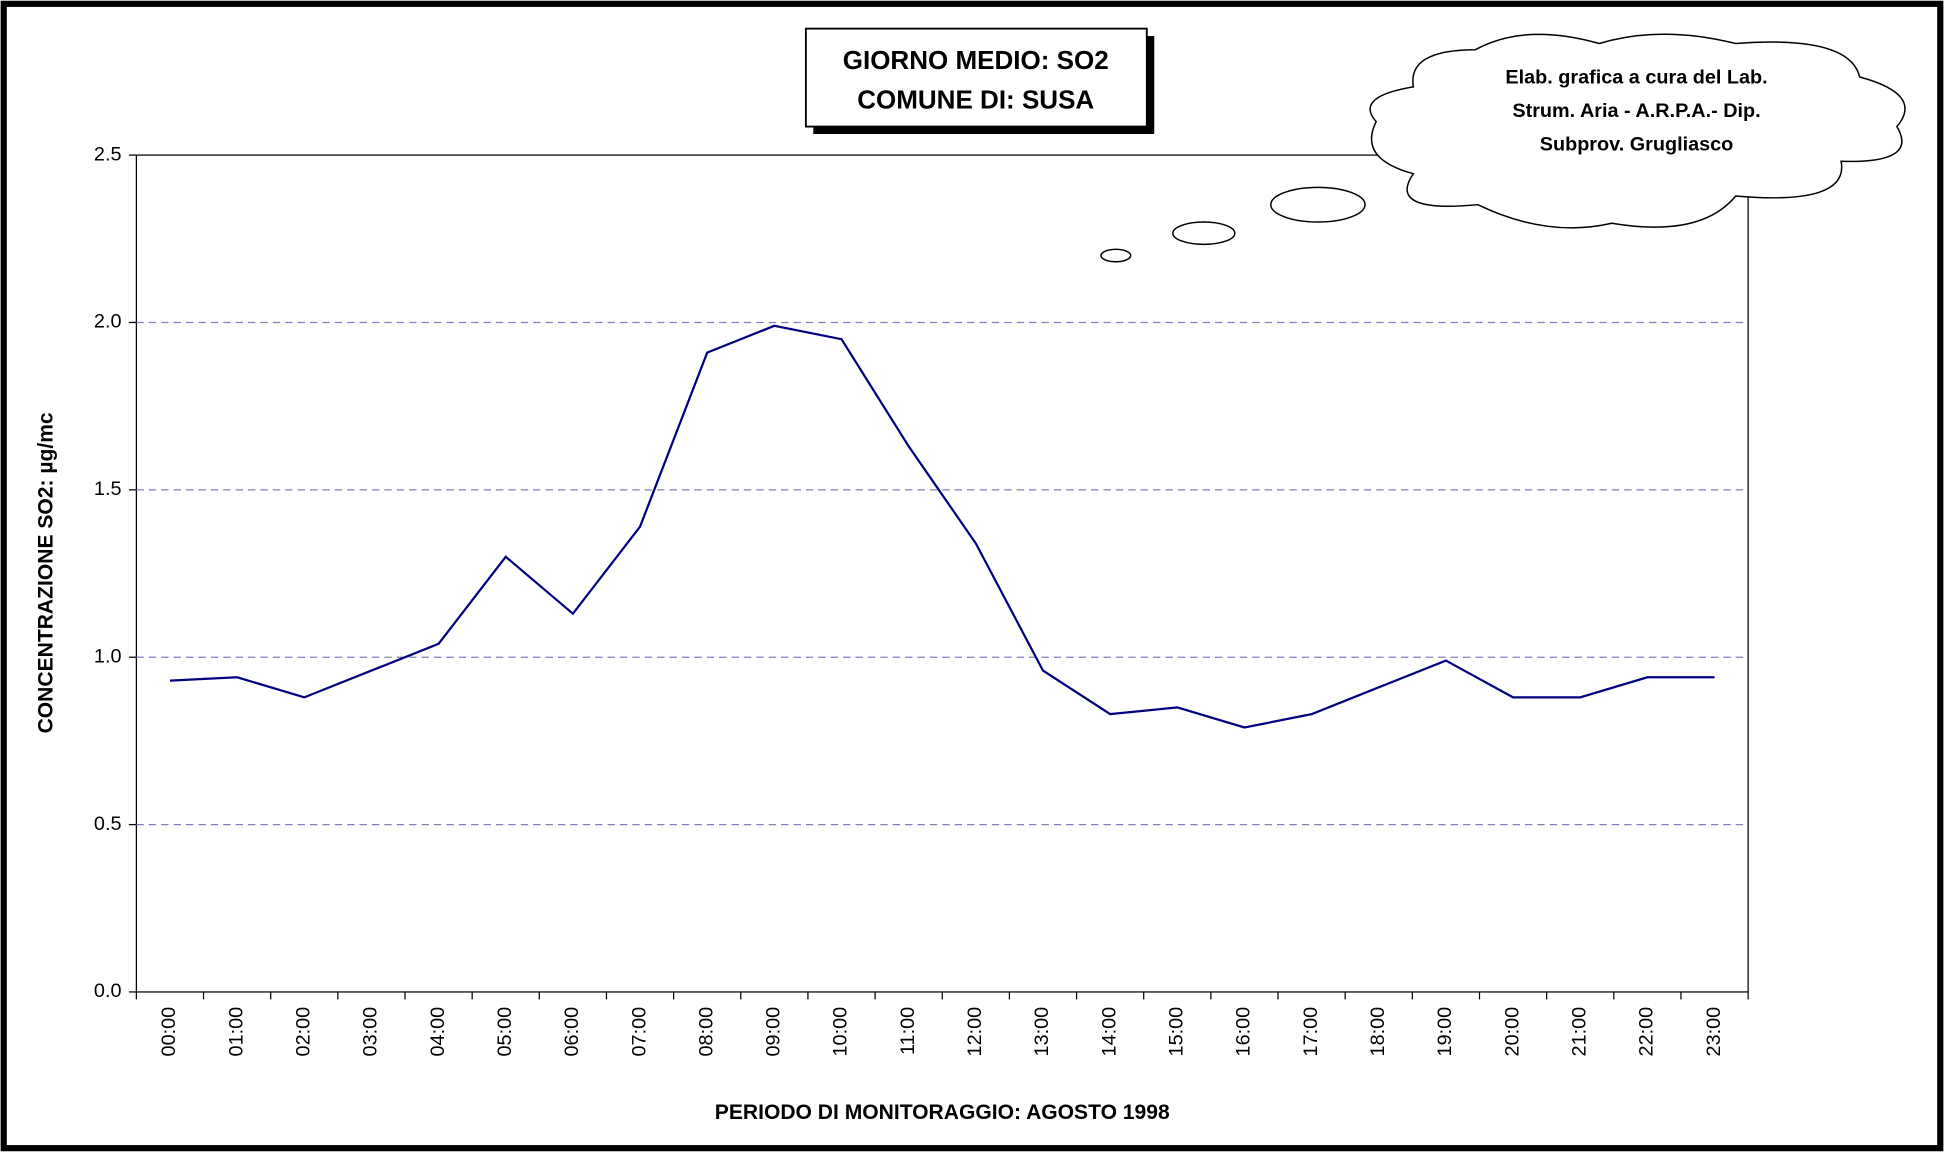 Image resolution: width=1944 pixels, height=1152 pixels. Describe the element at coordinates (108, 824) in the screenshot. I see `y-tick-label: 0.5` at that location.